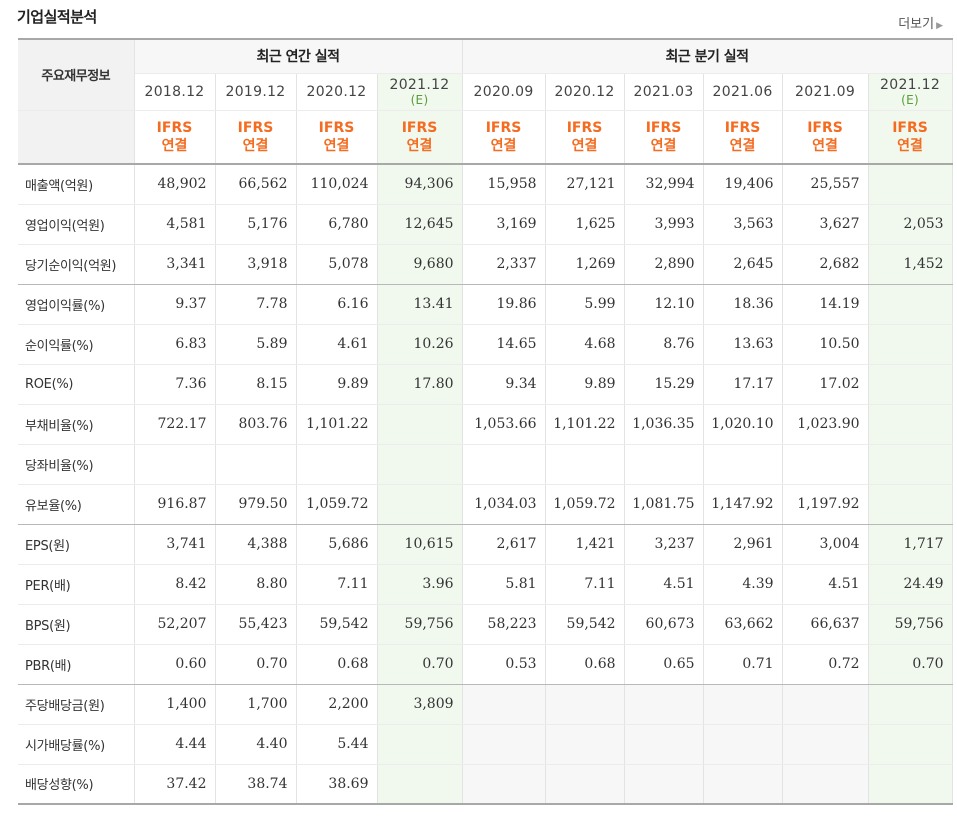  Describe the element at coordinates (664, 384) in the screenshot. I see `table-cell: 15.29` at that location.